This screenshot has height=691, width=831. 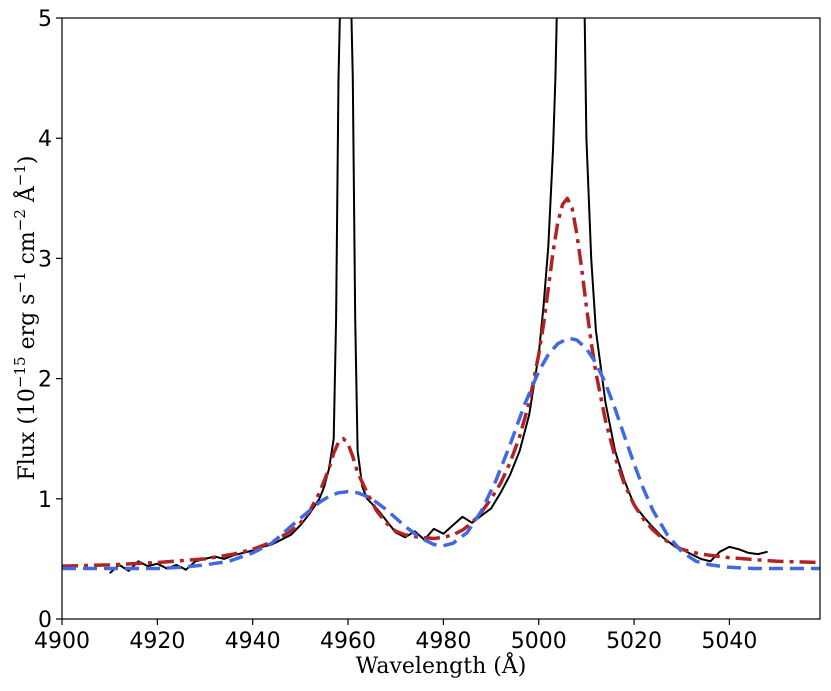 I want to click on y-label-exp-1: −1, so click(x=20, y=282).